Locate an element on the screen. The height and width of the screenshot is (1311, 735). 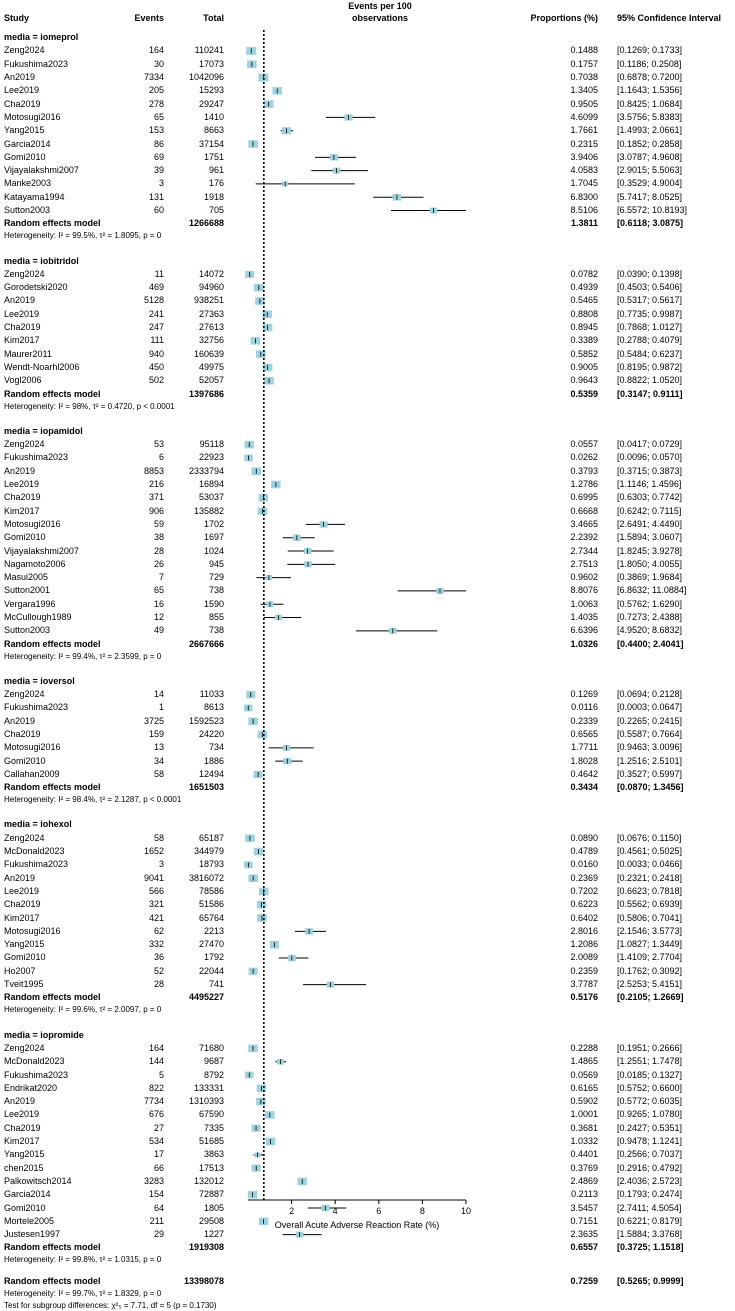
study-total: 53037 is located at coordinates (211, 497).